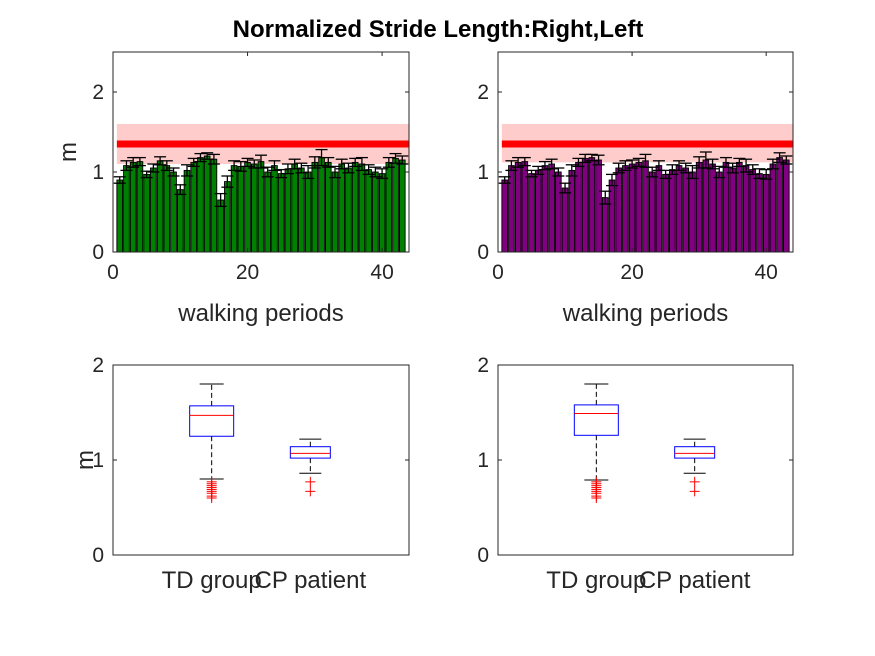  What do you see at coordinates (438, 29) in the screenshot?
I see `figure-title: Normalized Stride Length:Right,Left` at bounding box center [438, 29].